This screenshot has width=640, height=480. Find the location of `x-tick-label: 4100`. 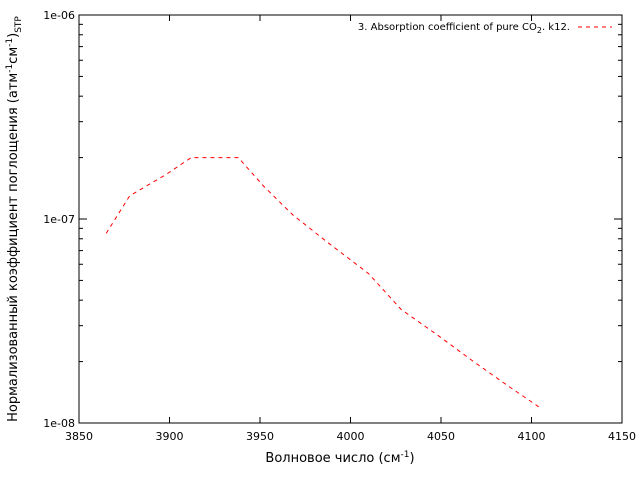

x-tick-label: 4100 is located at coordinates (532, 436).